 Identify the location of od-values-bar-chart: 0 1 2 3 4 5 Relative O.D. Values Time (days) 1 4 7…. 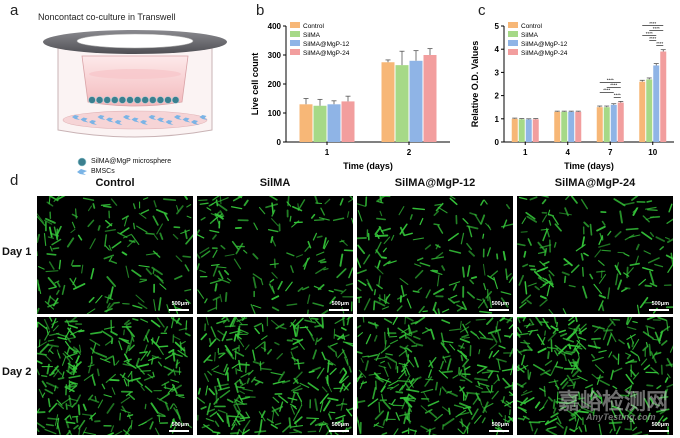
(572, 96).